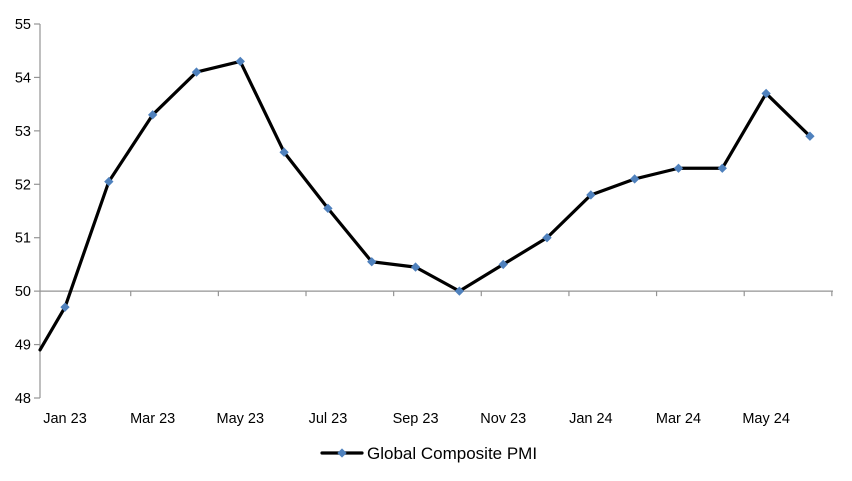 Image resolution: width=852 pixels, height=481 pixels. I want to click on x-tick-label-jul-23: Jul 23, so click(328, 419).